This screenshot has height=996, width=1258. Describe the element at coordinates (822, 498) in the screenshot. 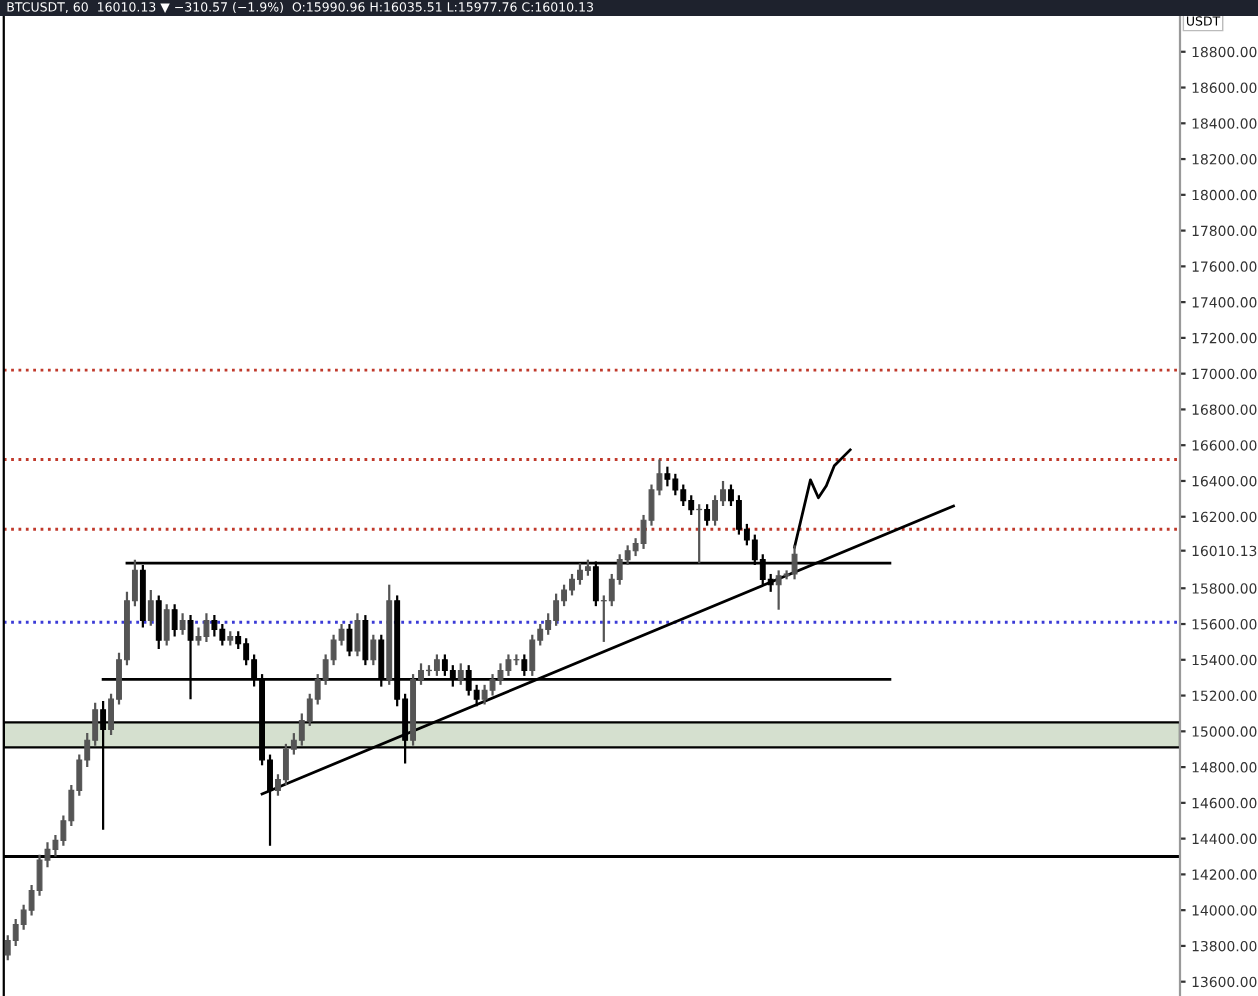

I see `line-series` at that location.